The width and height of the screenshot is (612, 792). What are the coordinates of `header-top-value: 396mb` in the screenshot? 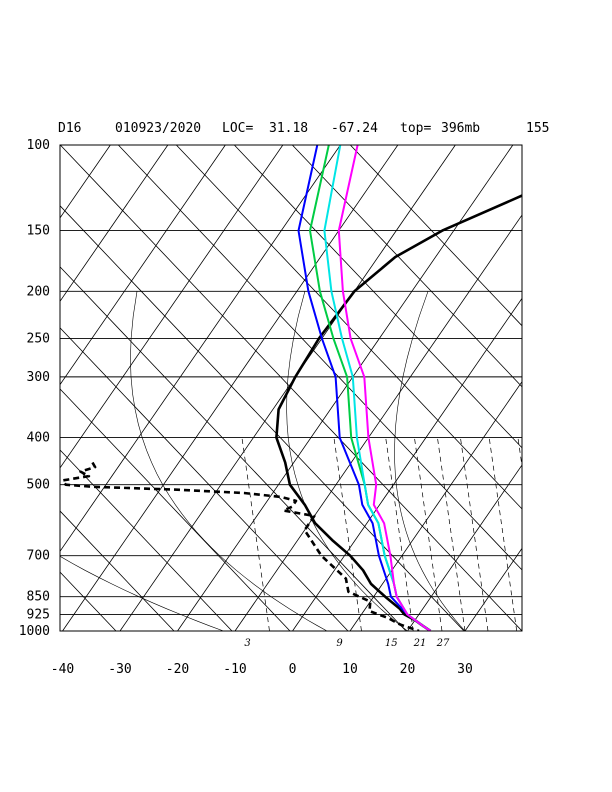 It's located at (460, 128).